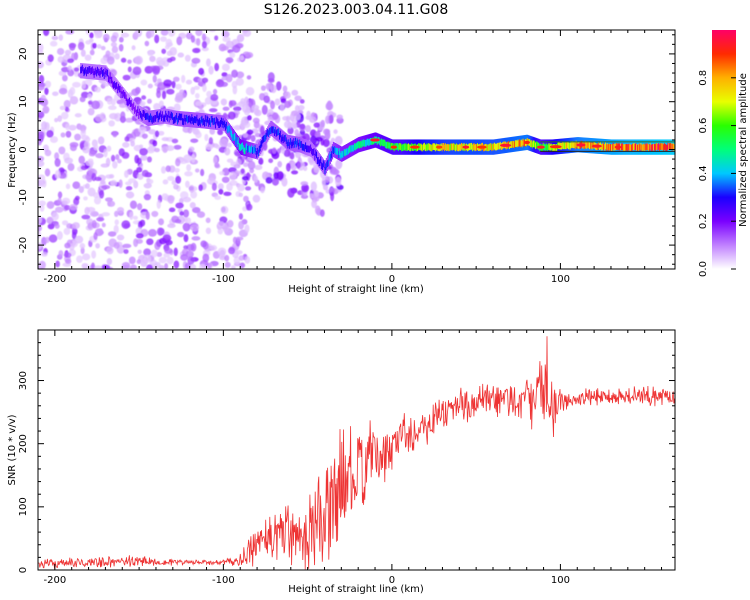  I want to click on y-tick-label: 0, so click(23, 149).